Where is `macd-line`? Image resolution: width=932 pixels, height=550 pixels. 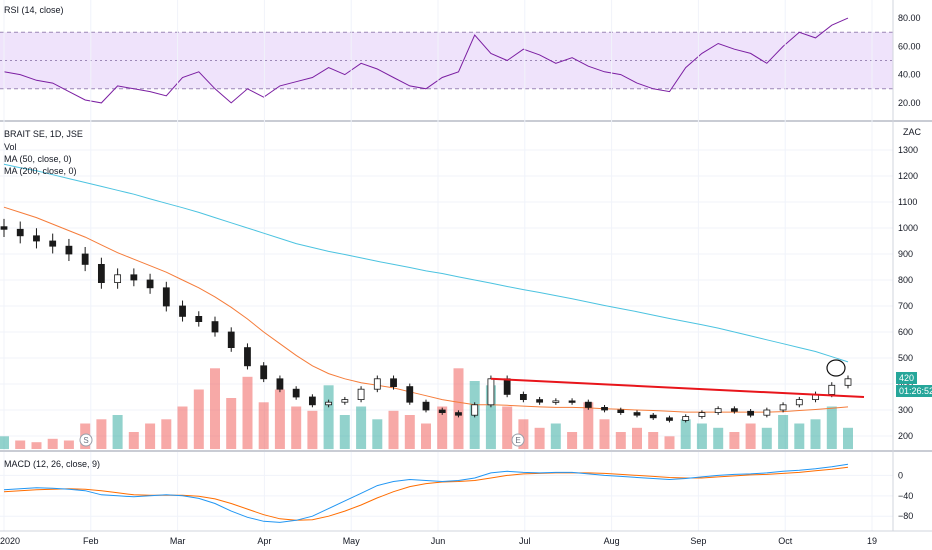 macd-line is located at coordinates (426, 493).